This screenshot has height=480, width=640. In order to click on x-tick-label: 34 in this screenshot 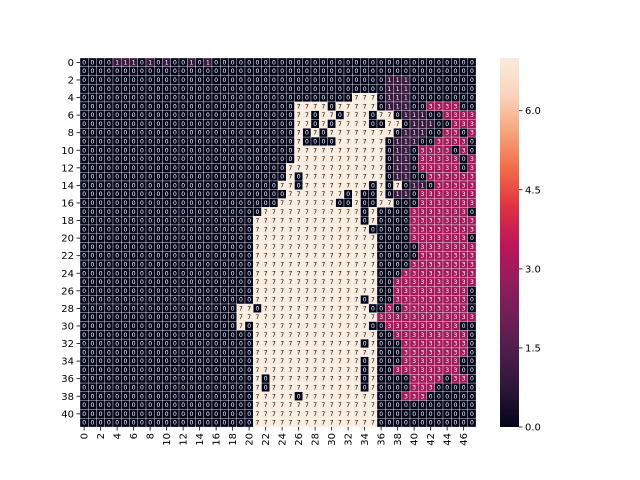, I will do `click(365, 439)`.